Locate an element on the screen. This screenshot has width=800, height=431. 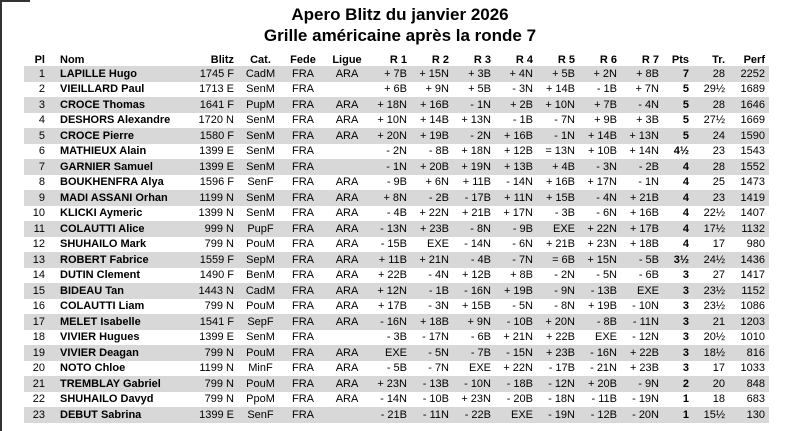
cell-pl: 2 is located at coordinates (41, 89).